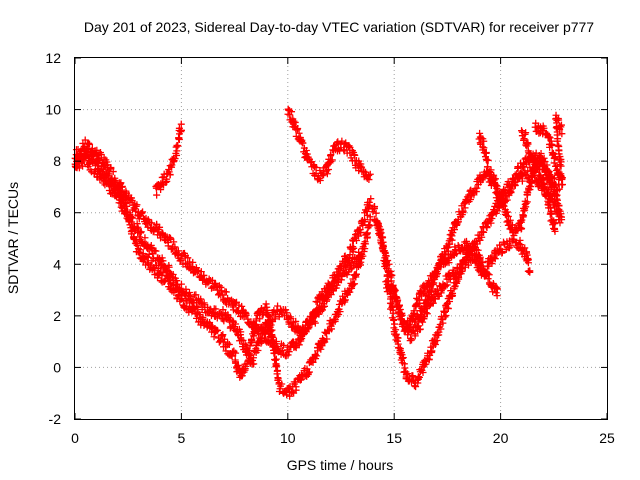 This screenshot has width=640, height=480. I want to click on x-tick-label: 5, so click(182, 438).